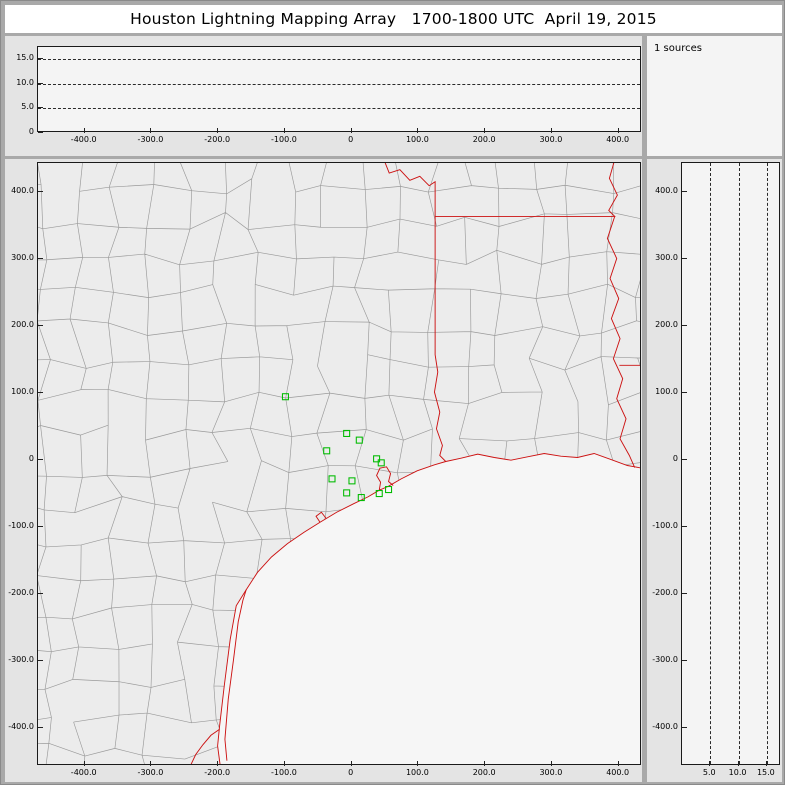 This screenshot has height=785, width=785. What do you see at coordinates (618, 772) in the screenshot?
I see `x-tick-label: 400.0` at bounding box center [618, 772].